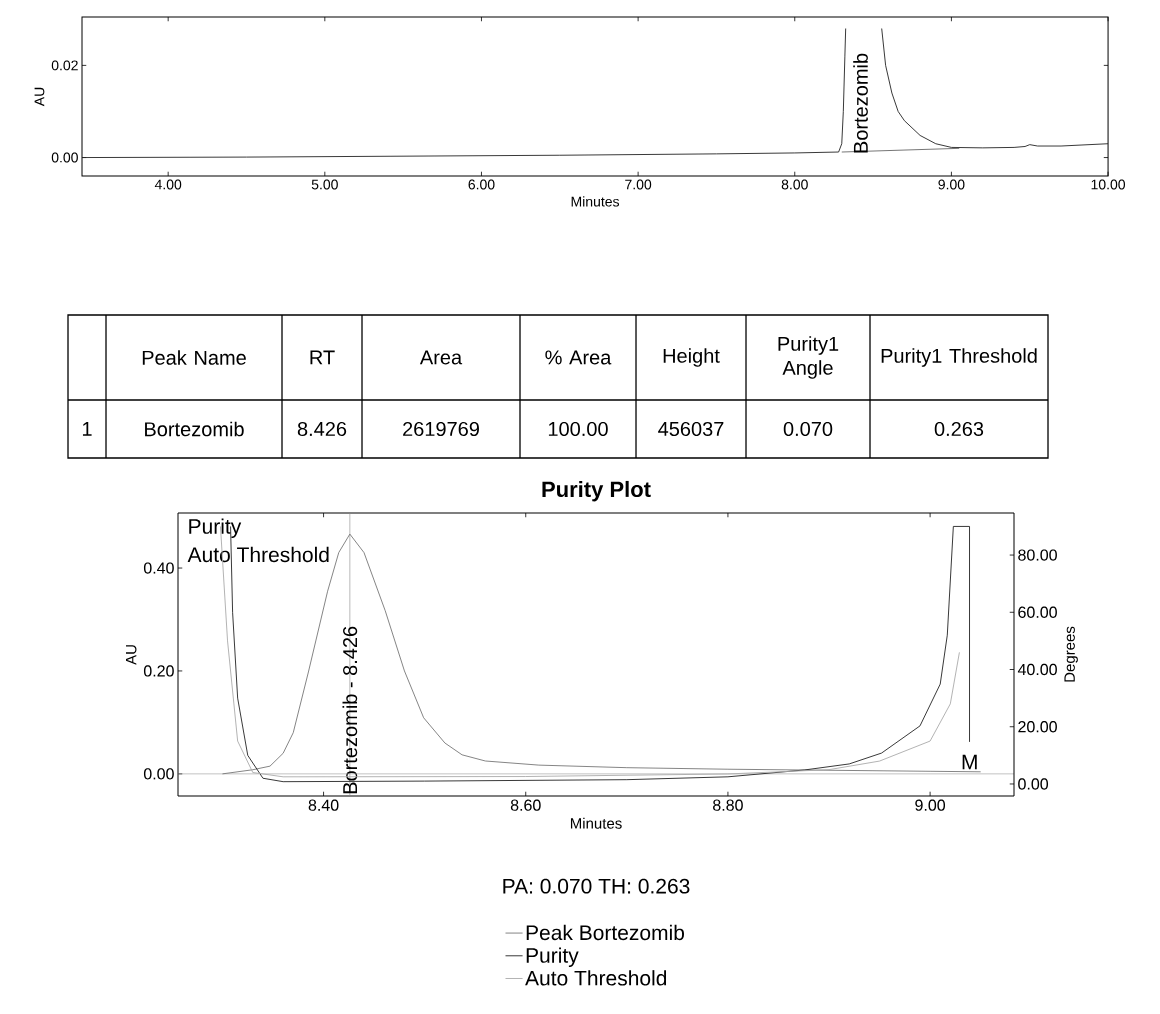 This screenshot has width=1160, height=1014. I want to click on annotation: Bortezomib, so click(860, 103).